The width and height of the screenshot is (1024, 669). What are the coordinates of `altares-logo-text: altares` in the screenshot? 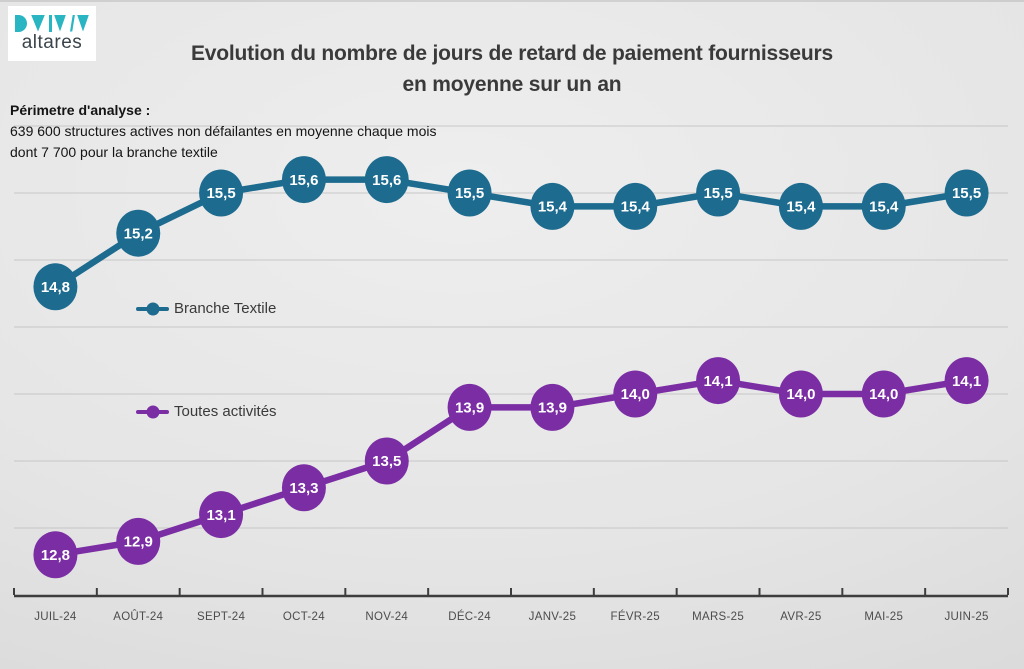 It's located at (52, 42).